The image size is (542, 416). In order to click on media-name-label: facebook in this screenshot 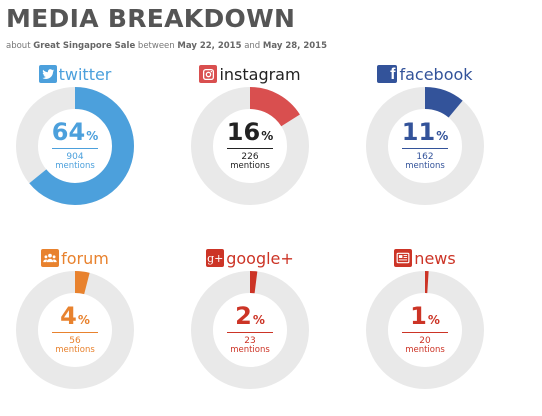, I will do `click(436, 74)`.